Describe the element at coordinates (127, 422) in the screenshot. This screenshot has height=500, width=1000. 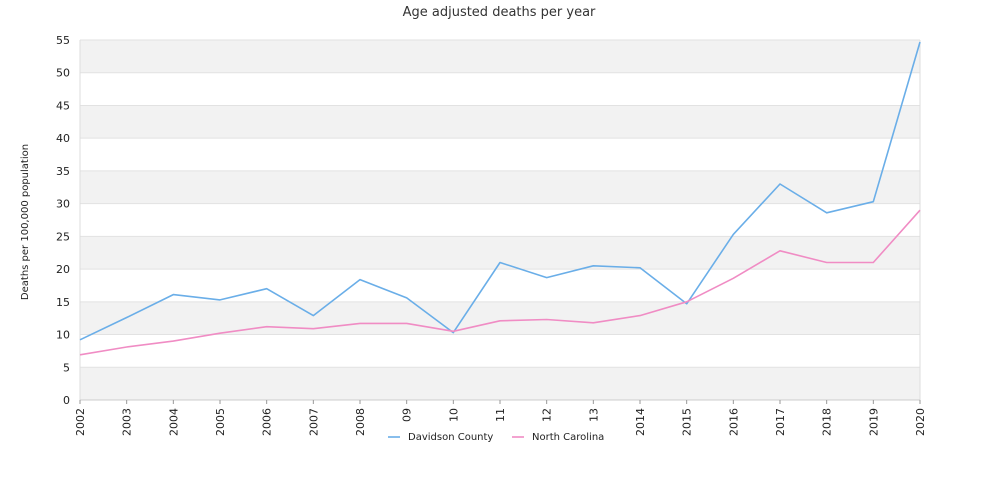
I see `x-tick-label: 2003` at that location.